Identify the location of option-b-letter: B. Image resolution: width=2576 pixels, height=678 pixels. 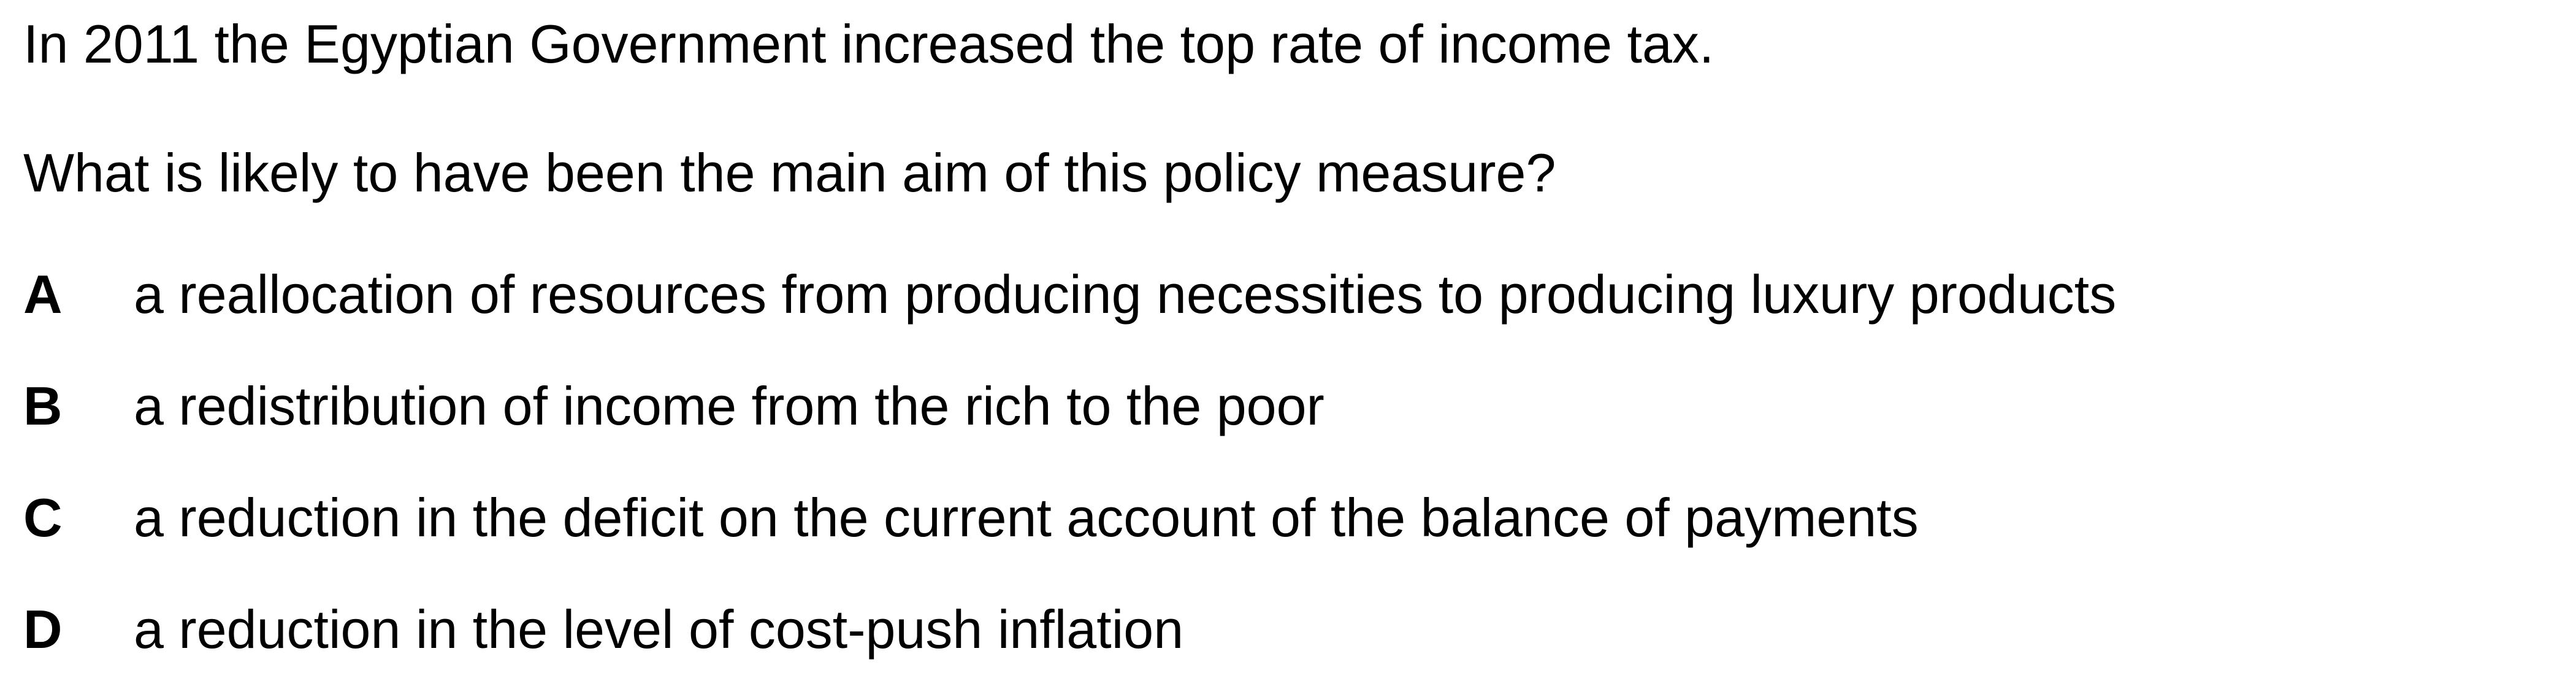
(43, 406).